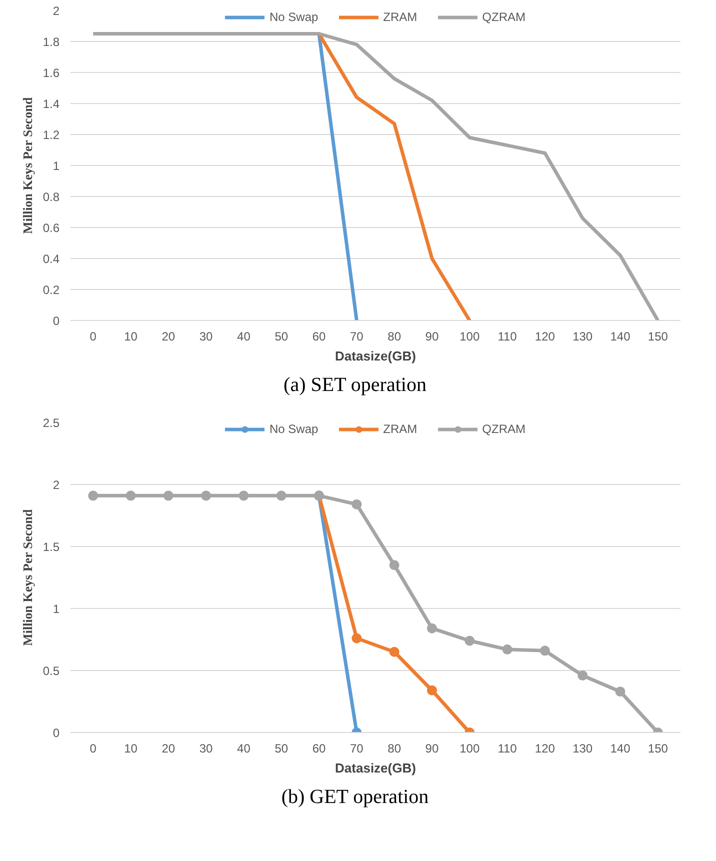 This screenshot has width=716, height=861. Describe the element at coordinates (51, 259) in the screenshot. I see `y-tick-label: 0.4` at that location.